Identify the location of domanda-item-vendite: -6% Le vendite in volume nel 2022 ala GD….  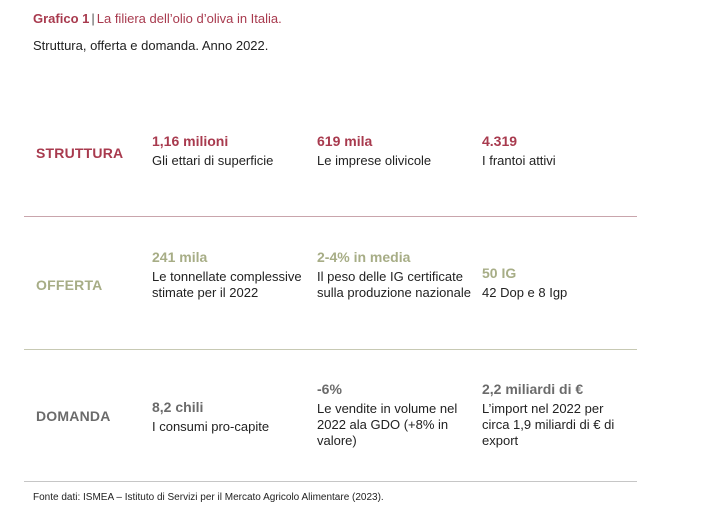
(392, 415).